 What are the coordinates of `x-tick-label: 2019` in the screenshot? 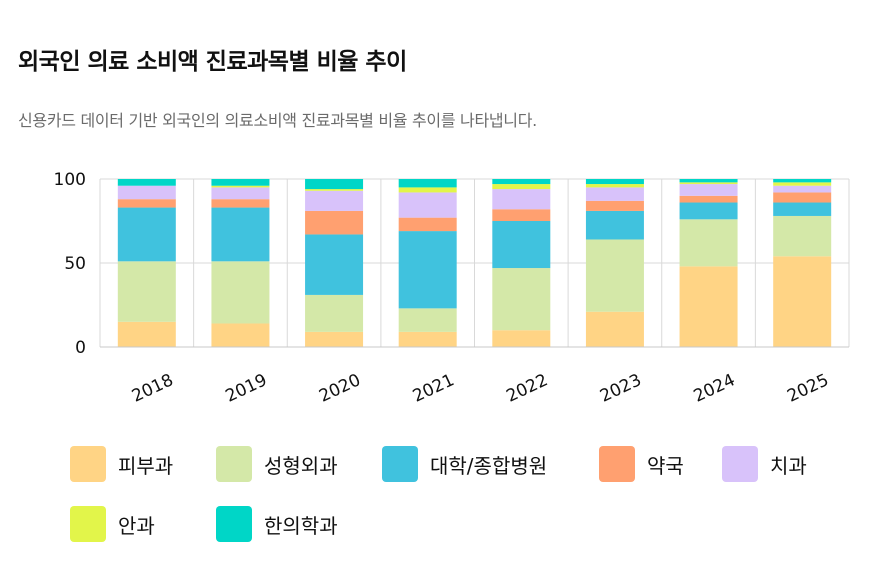 It's located at (246, 388).